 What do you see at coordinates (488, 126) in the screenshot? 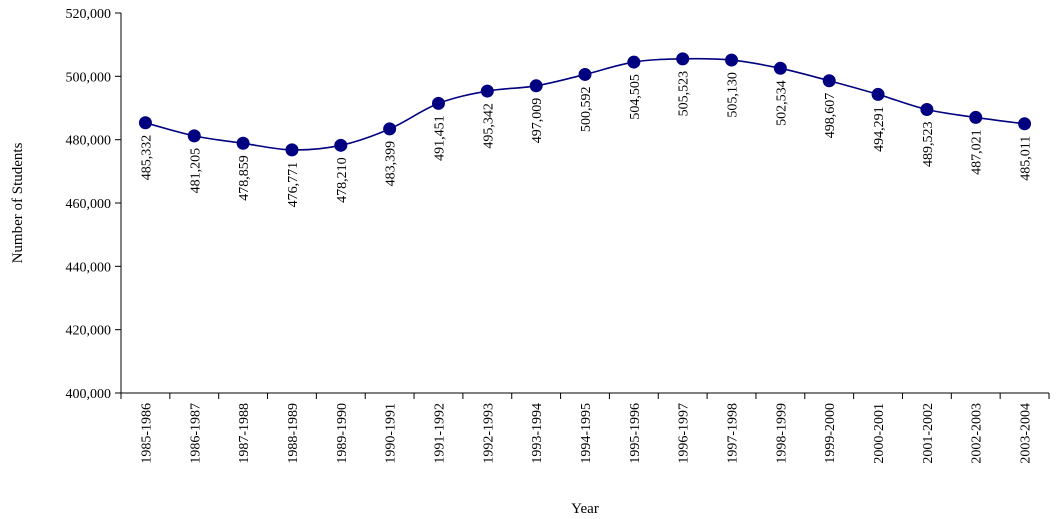
I see `data-label: 495,342` at bounding box center [488, 126].